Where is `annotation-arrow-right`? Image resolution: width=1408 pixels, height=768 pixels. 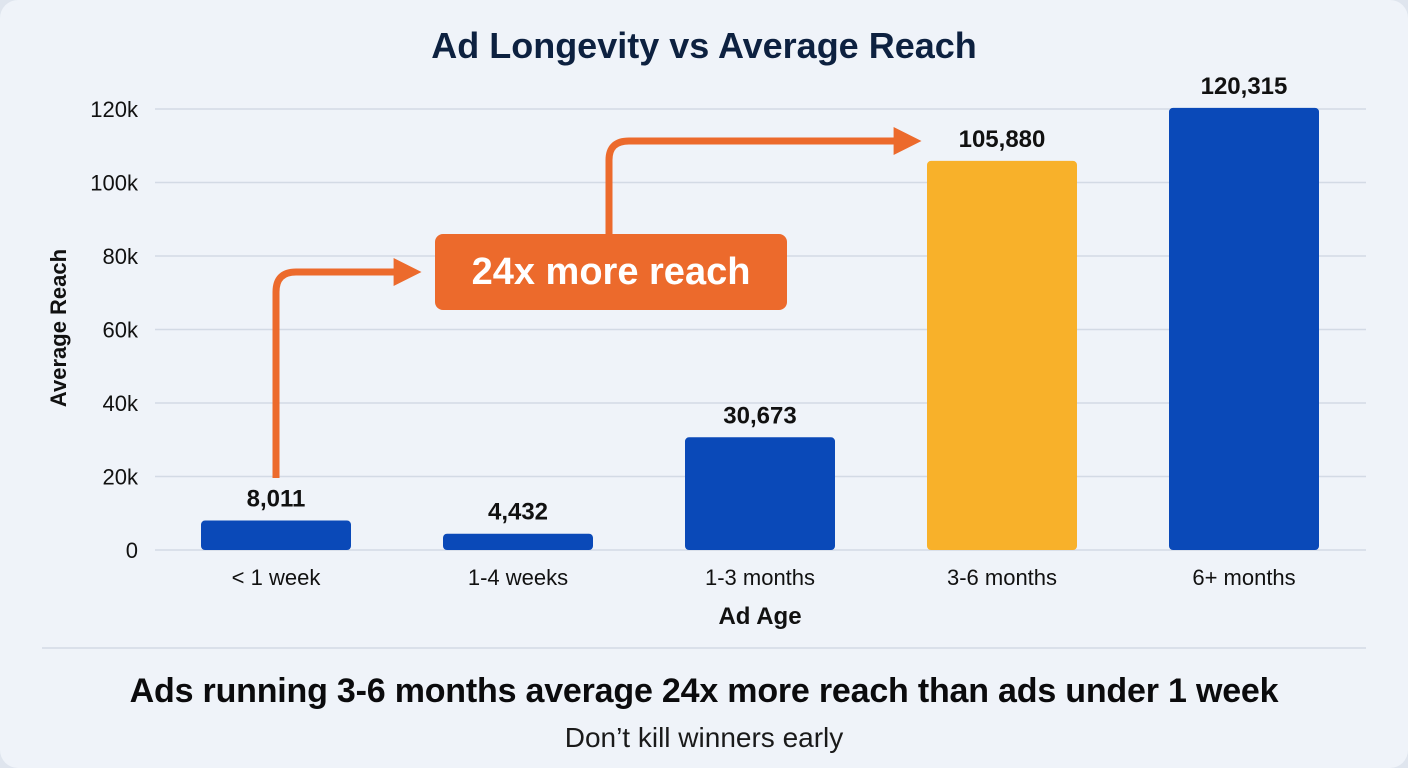
annotation-arrow-right is located at coordinates (763, 180).